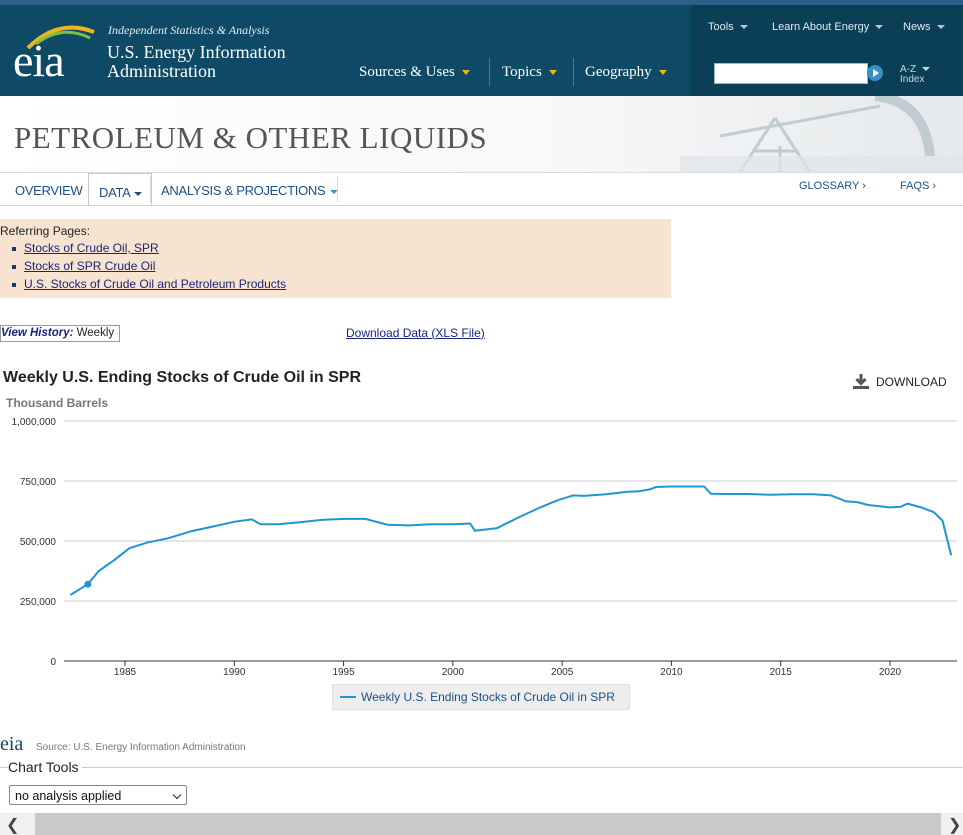  What do you see at coordinates (918, 186) in the screenshot?
I see `faqs-link: FAQS ›` at bounding box center [918, 186].